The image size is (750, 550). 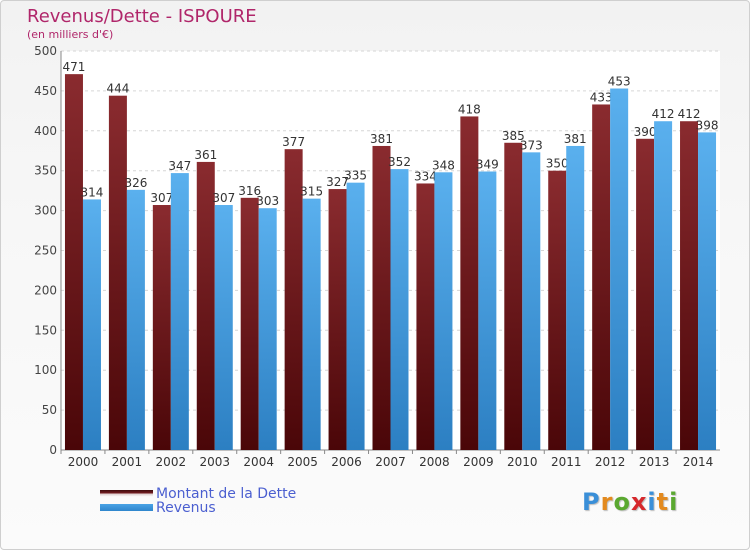 I want to click on data-label-dette: 381, so click(x=381, y=139).